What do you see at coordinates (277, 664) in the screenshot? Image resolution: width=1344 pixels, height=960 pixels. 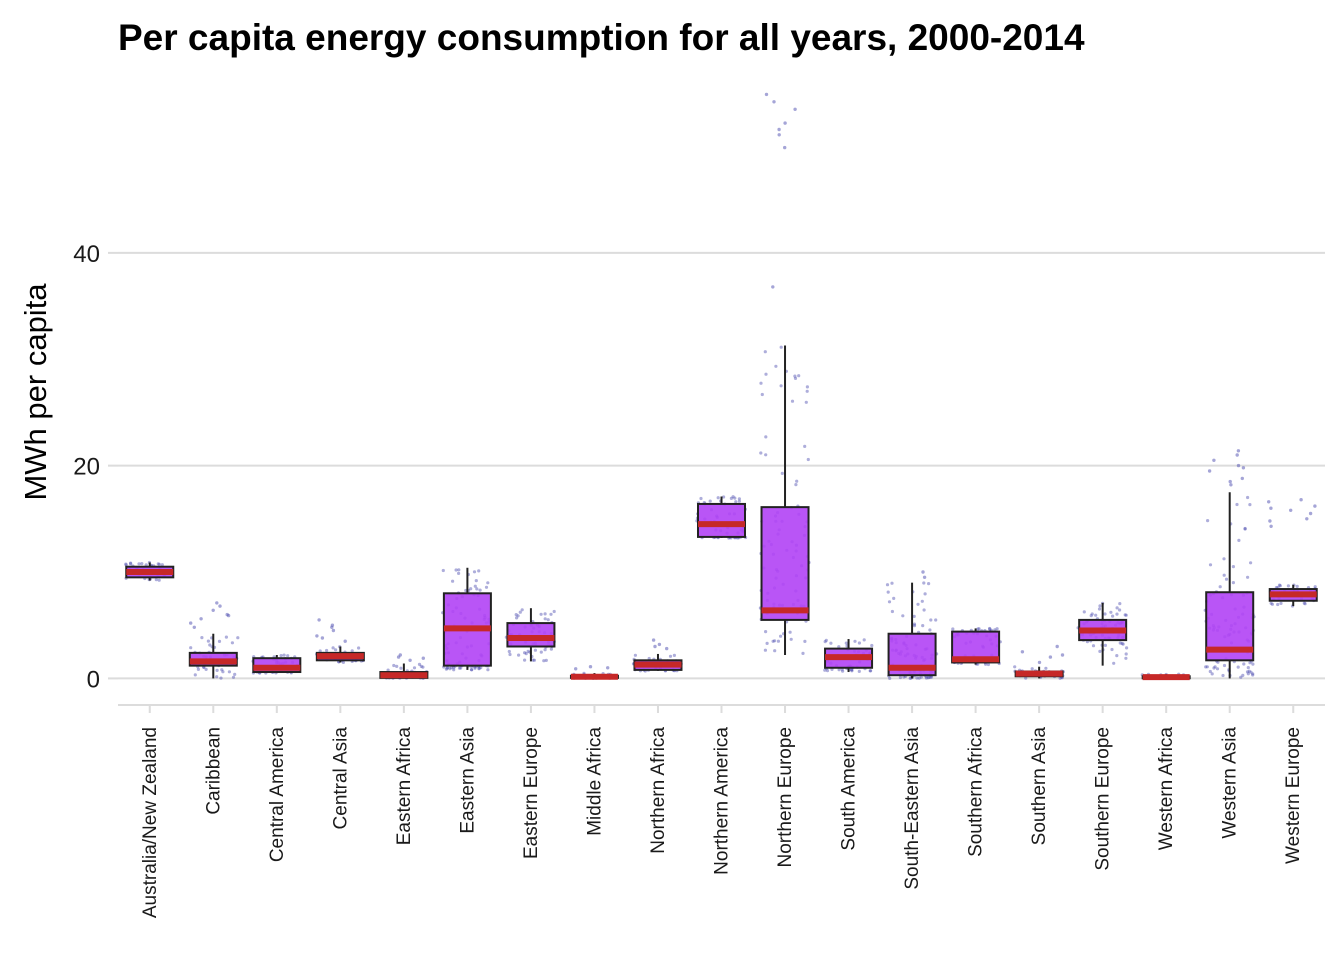 I see `box-central-america` at bounding box center [277, 664].